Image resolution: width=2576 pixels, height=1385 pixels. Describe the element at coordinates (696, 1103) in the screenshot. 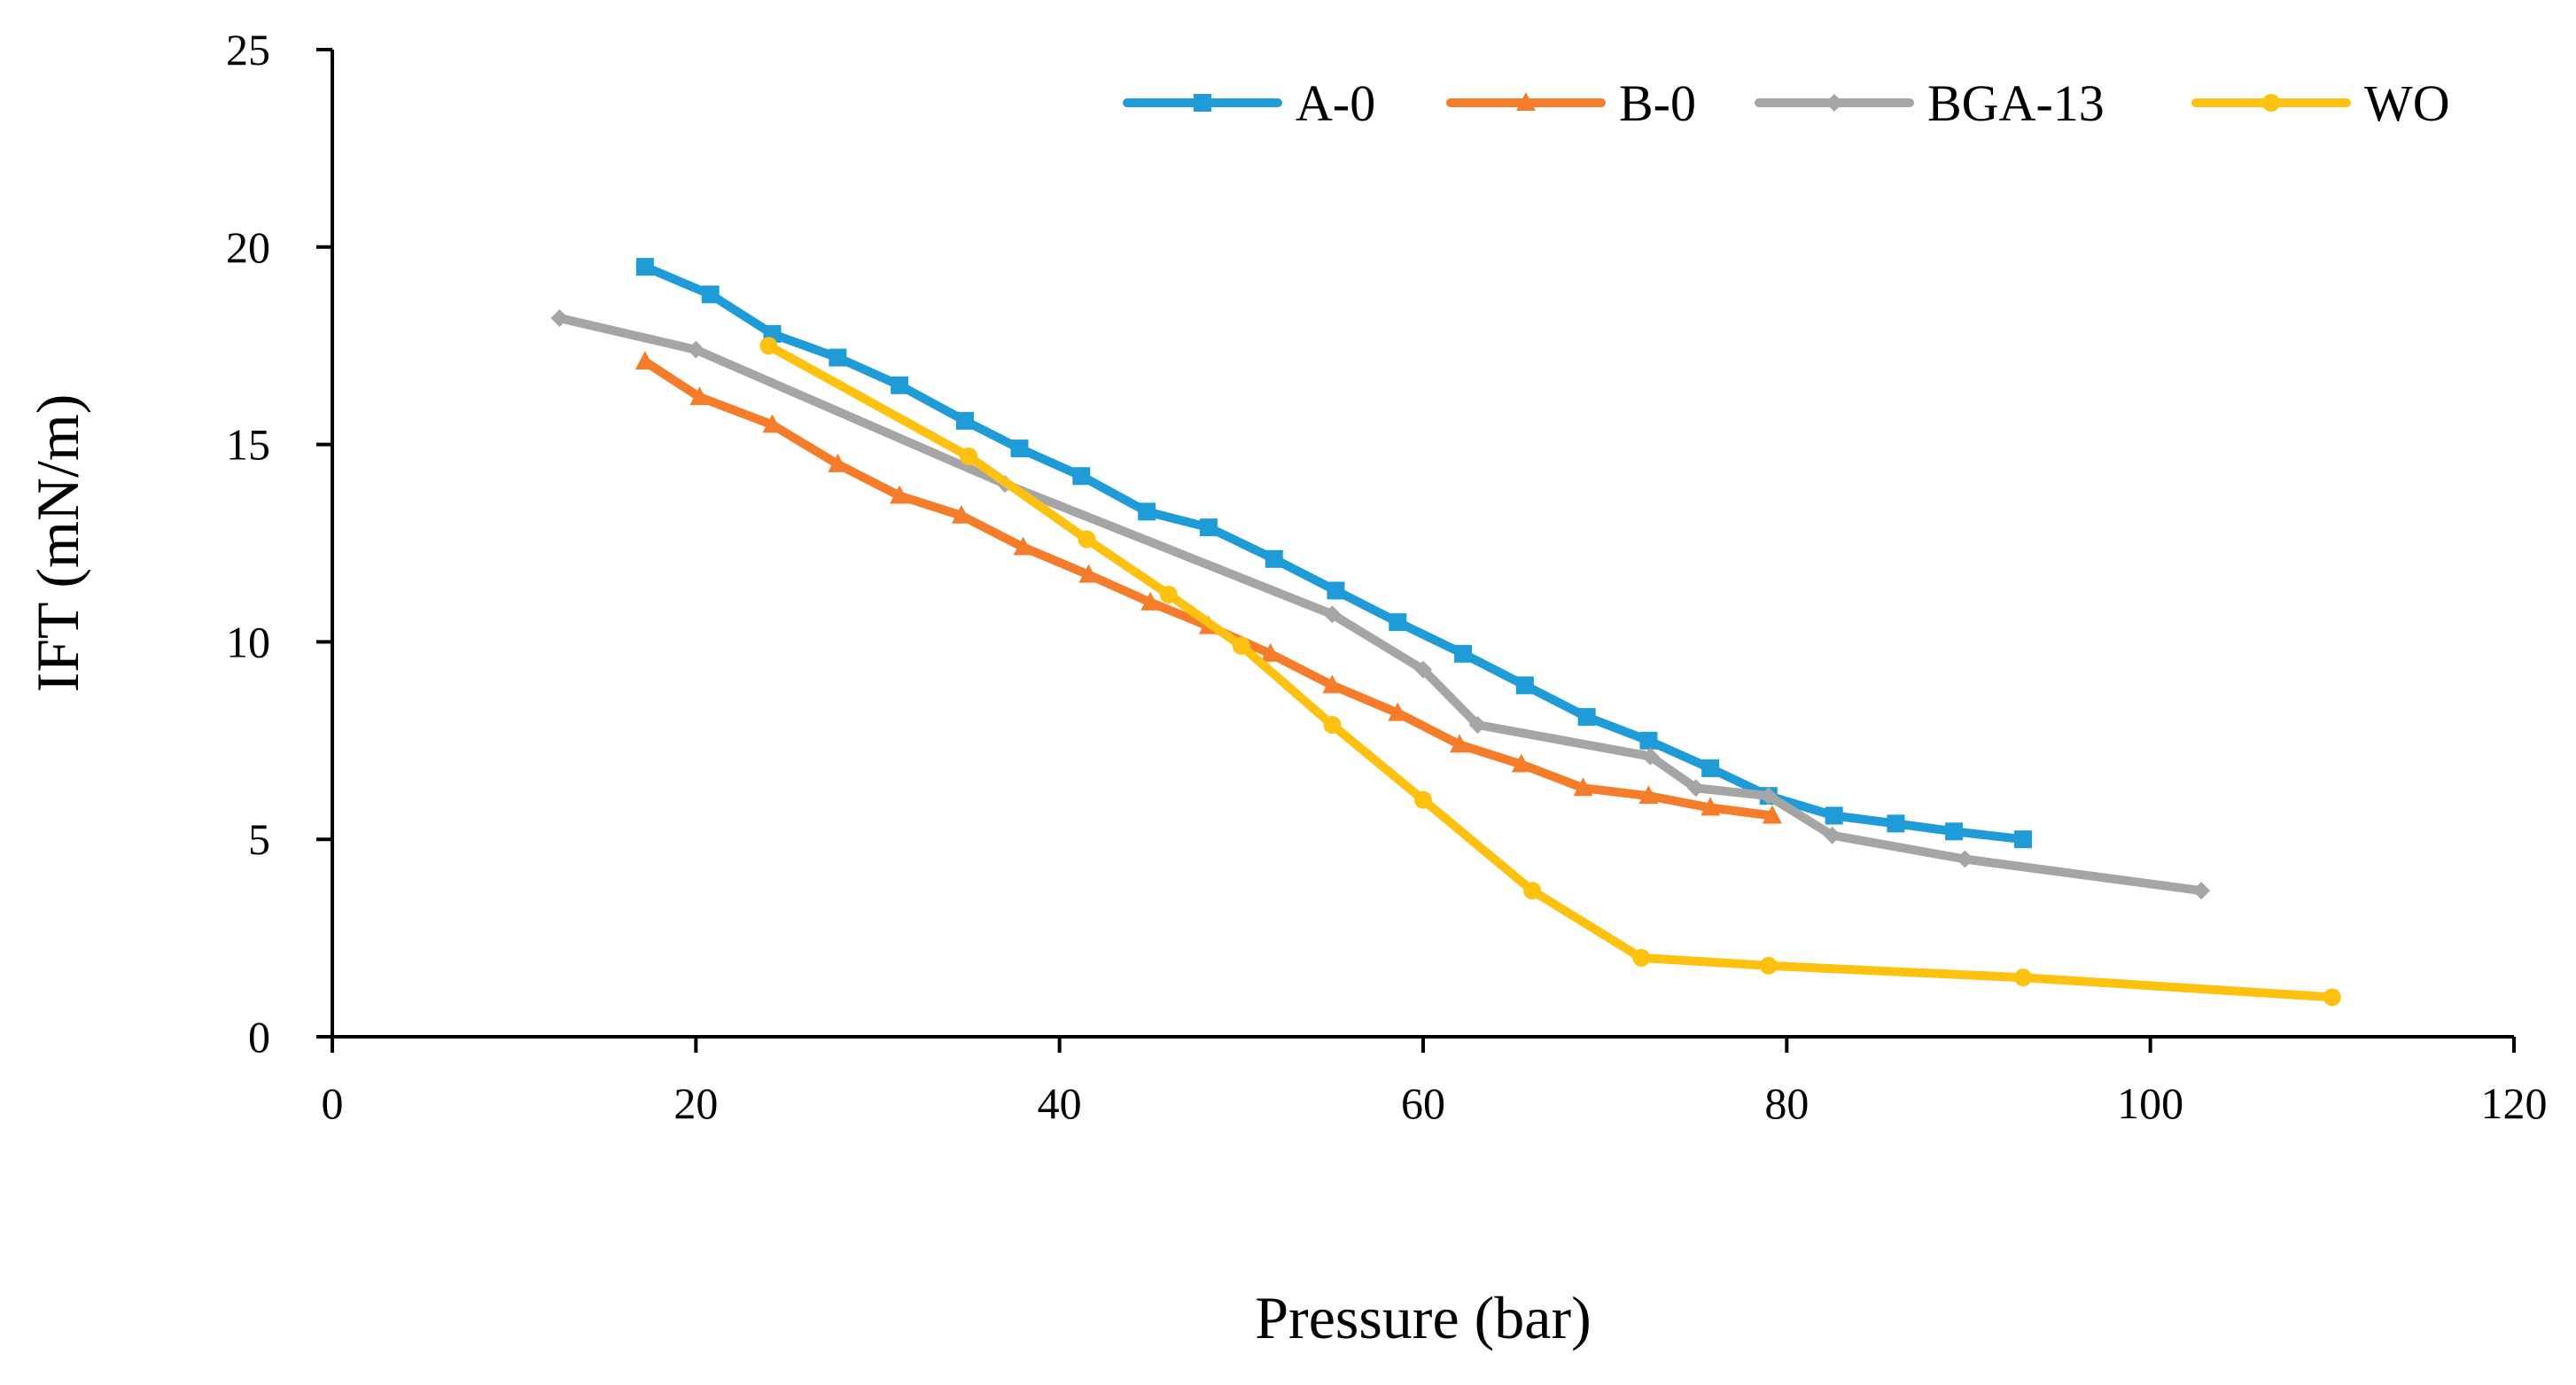

I see `x-tick-label: 20` at that location.